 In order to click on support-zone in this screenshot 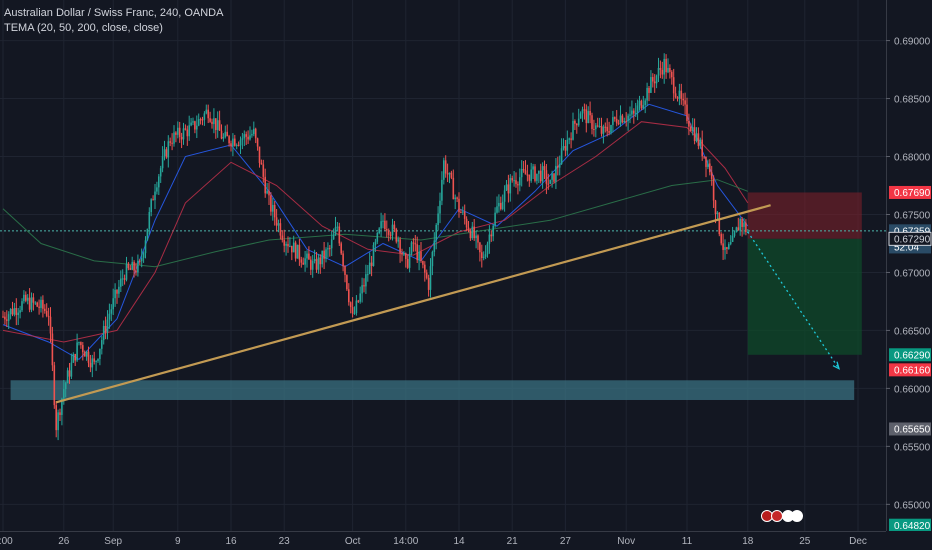, I will do `click(432, 390)`.